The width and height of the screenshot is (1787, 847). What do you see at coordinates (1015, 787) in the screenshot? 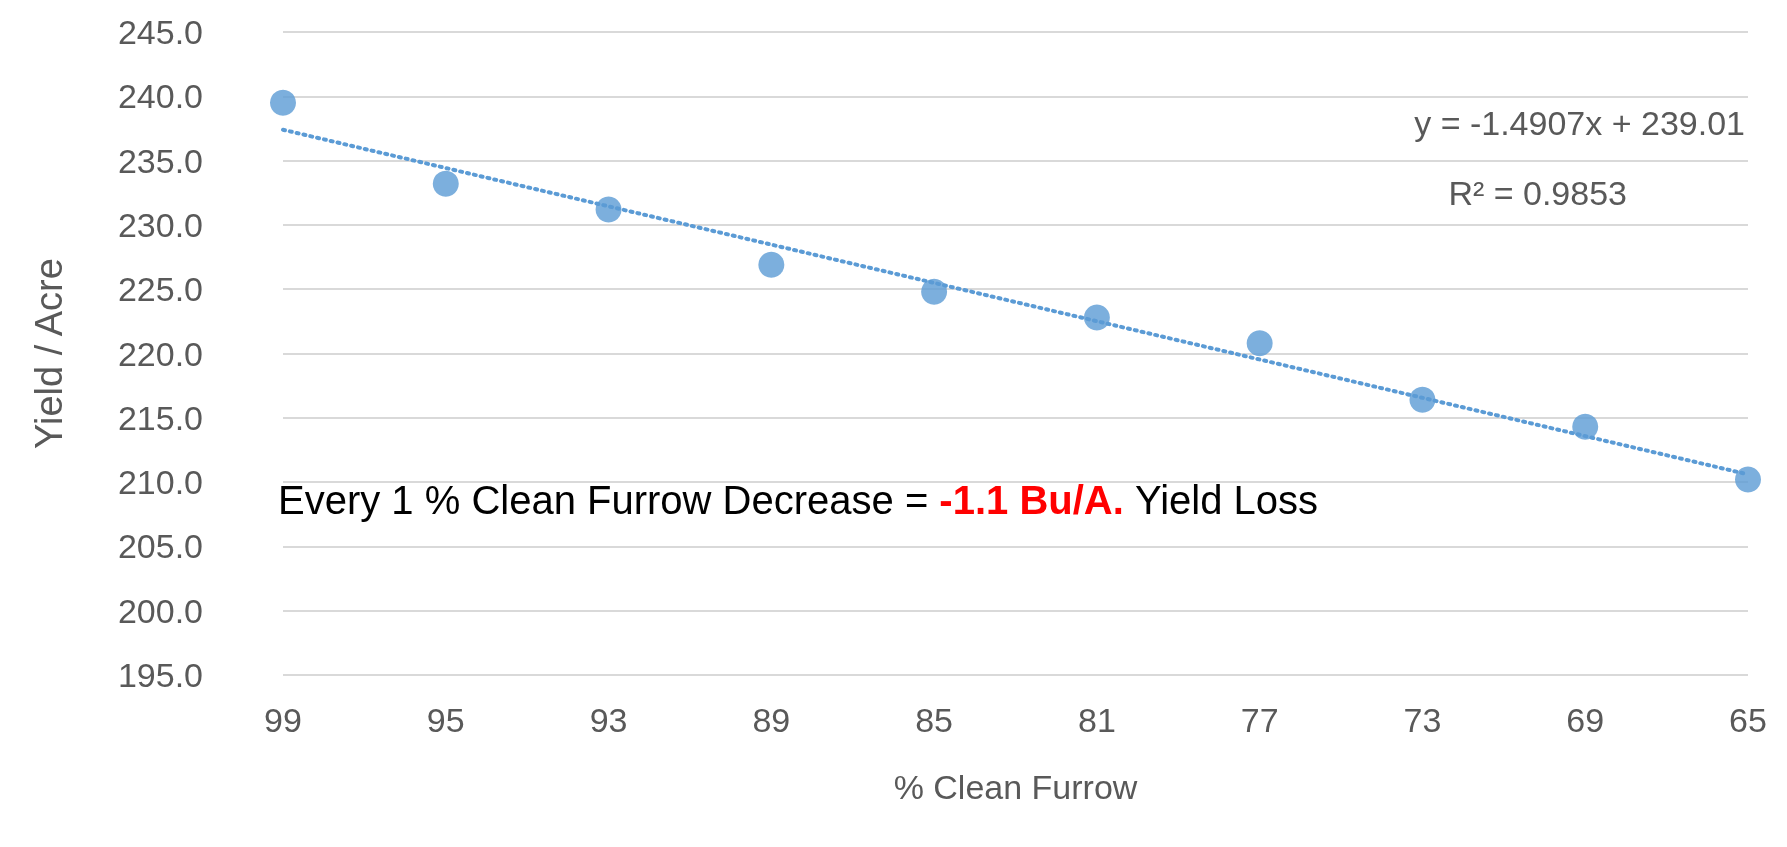
I see `x-axis-title: % Clean Furrow` at bounding box center [1015, 787].